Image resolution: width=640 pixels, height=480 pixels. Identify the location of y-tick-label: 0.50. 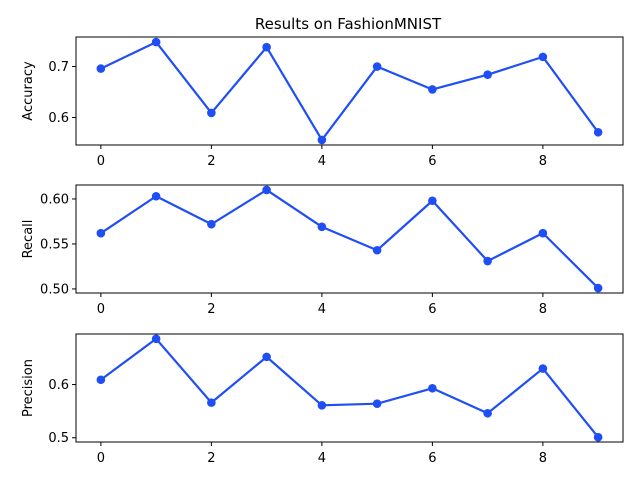
(54, 289).